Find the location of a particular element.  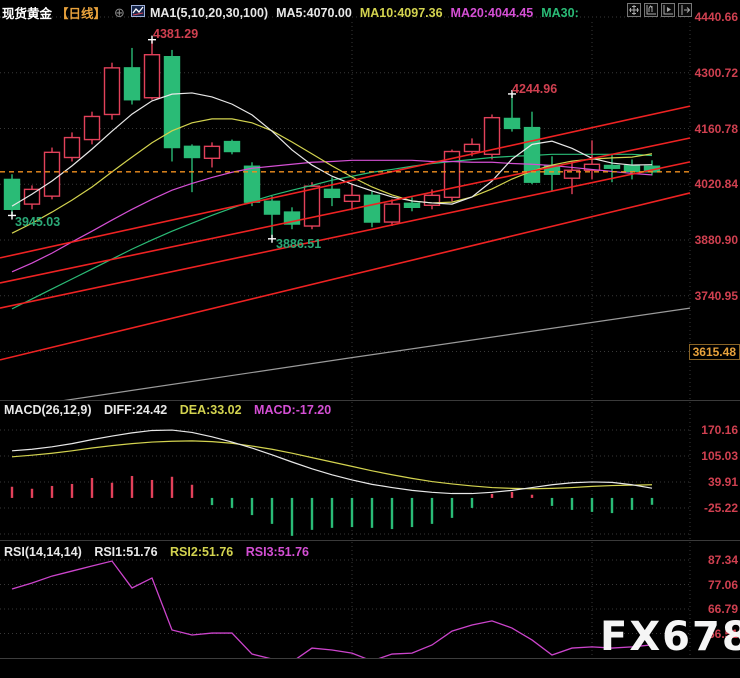

price-axis-label: 3740.95 is located at coordinates (716, 295).